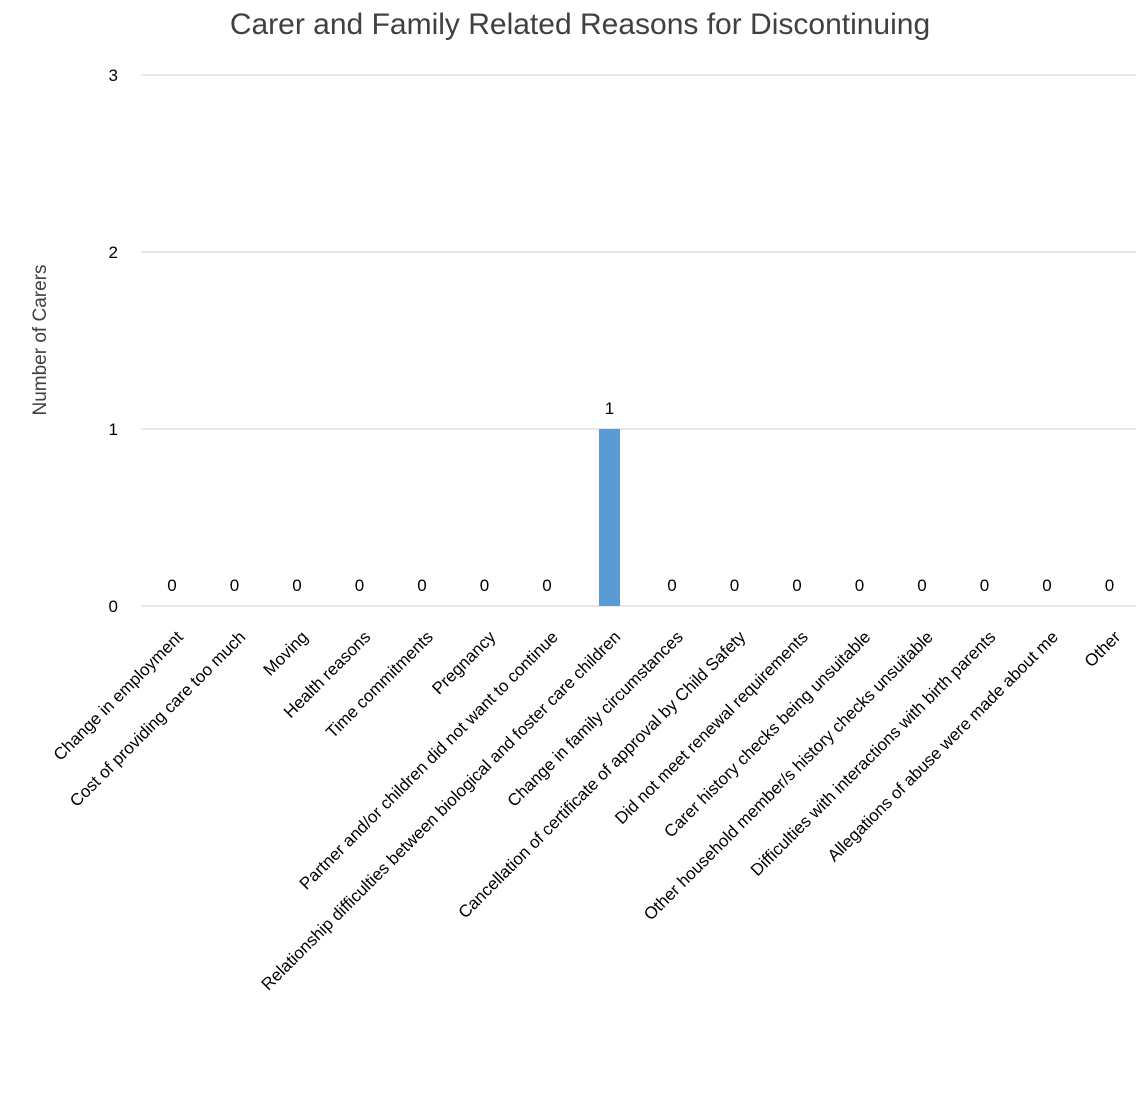 Image resolution: width=1136 pixels, height=1104 pixels. What do you see at coordinates (113, 75) in the screenshot?
I see `y-tick-label: 3` at bounding box center [113, 75].